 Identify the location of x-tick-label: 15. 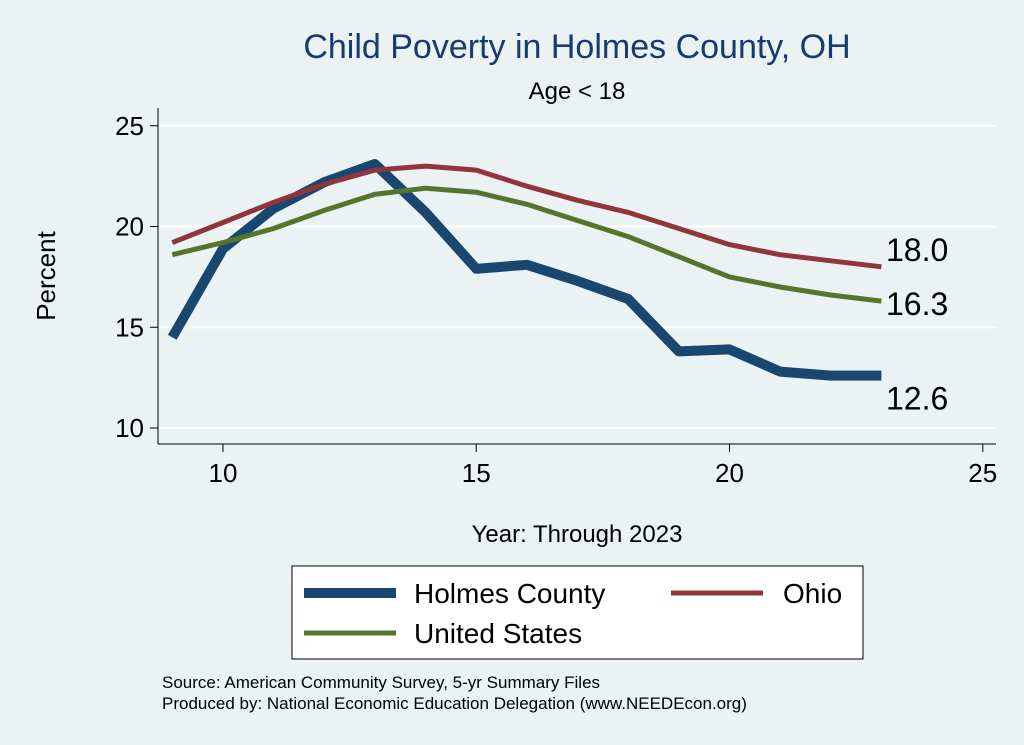
(476, 473).